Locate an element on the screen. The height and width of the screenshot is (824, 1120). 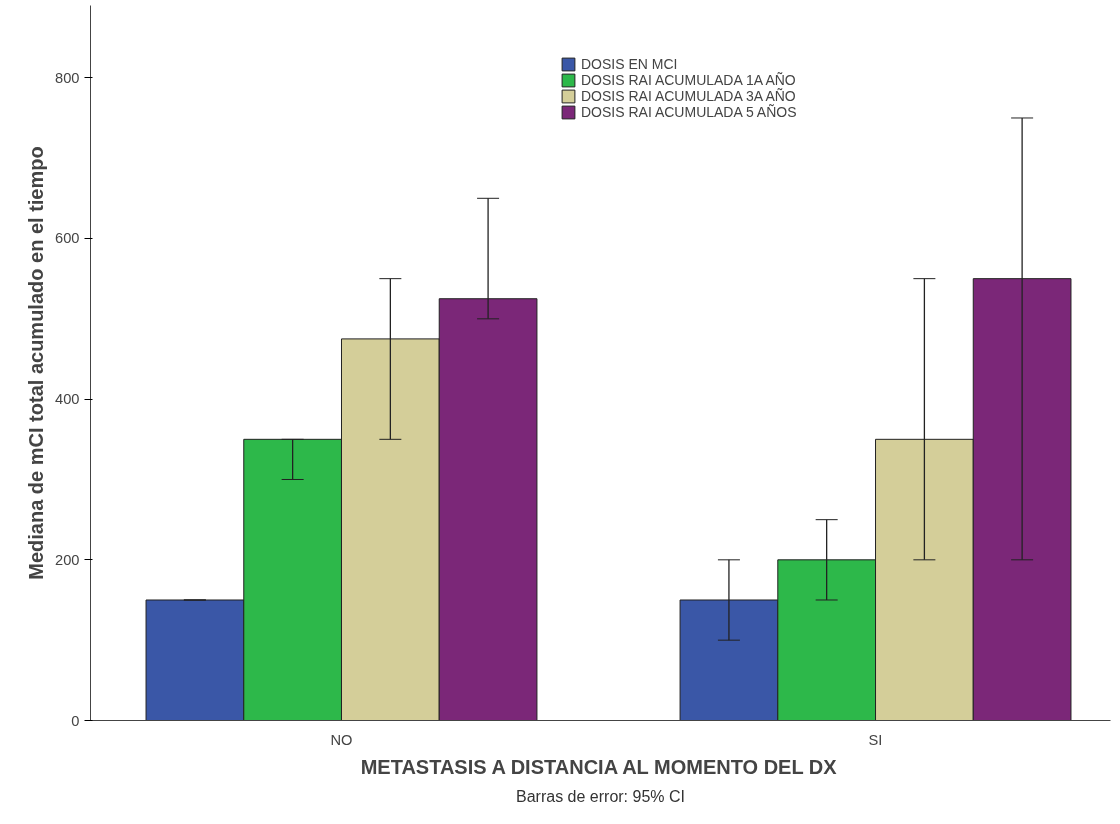
y-tick-label: 200 is located at coordinates (67, 559).